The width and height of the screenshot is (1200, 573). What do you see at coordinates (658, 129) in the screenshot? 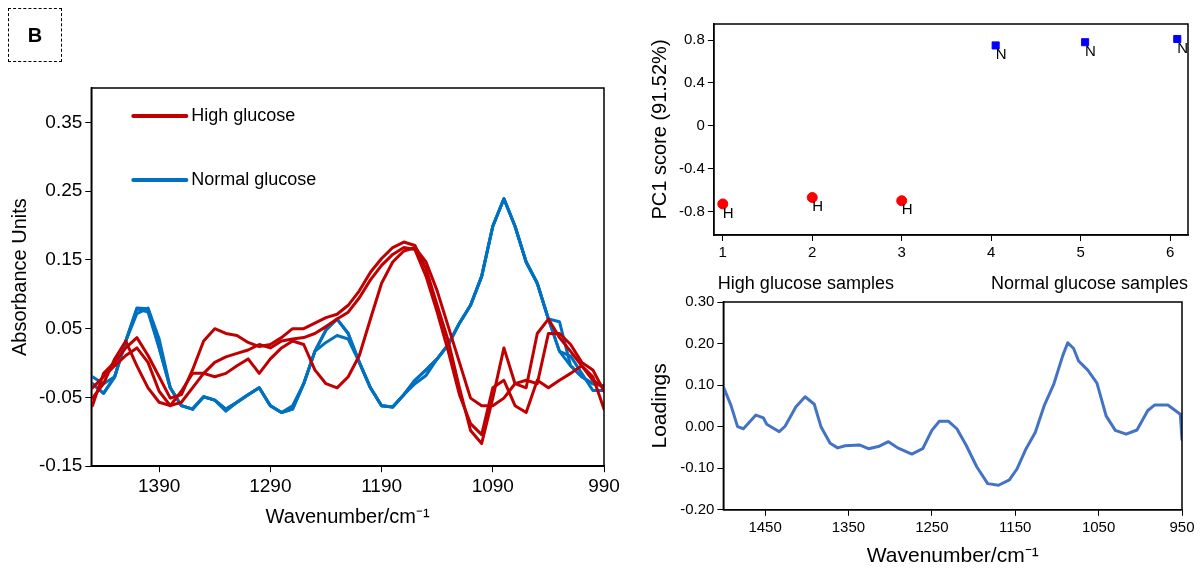
I see `y-axis-title: PC1 score (91.52%)` at bounding box center [658, 129].